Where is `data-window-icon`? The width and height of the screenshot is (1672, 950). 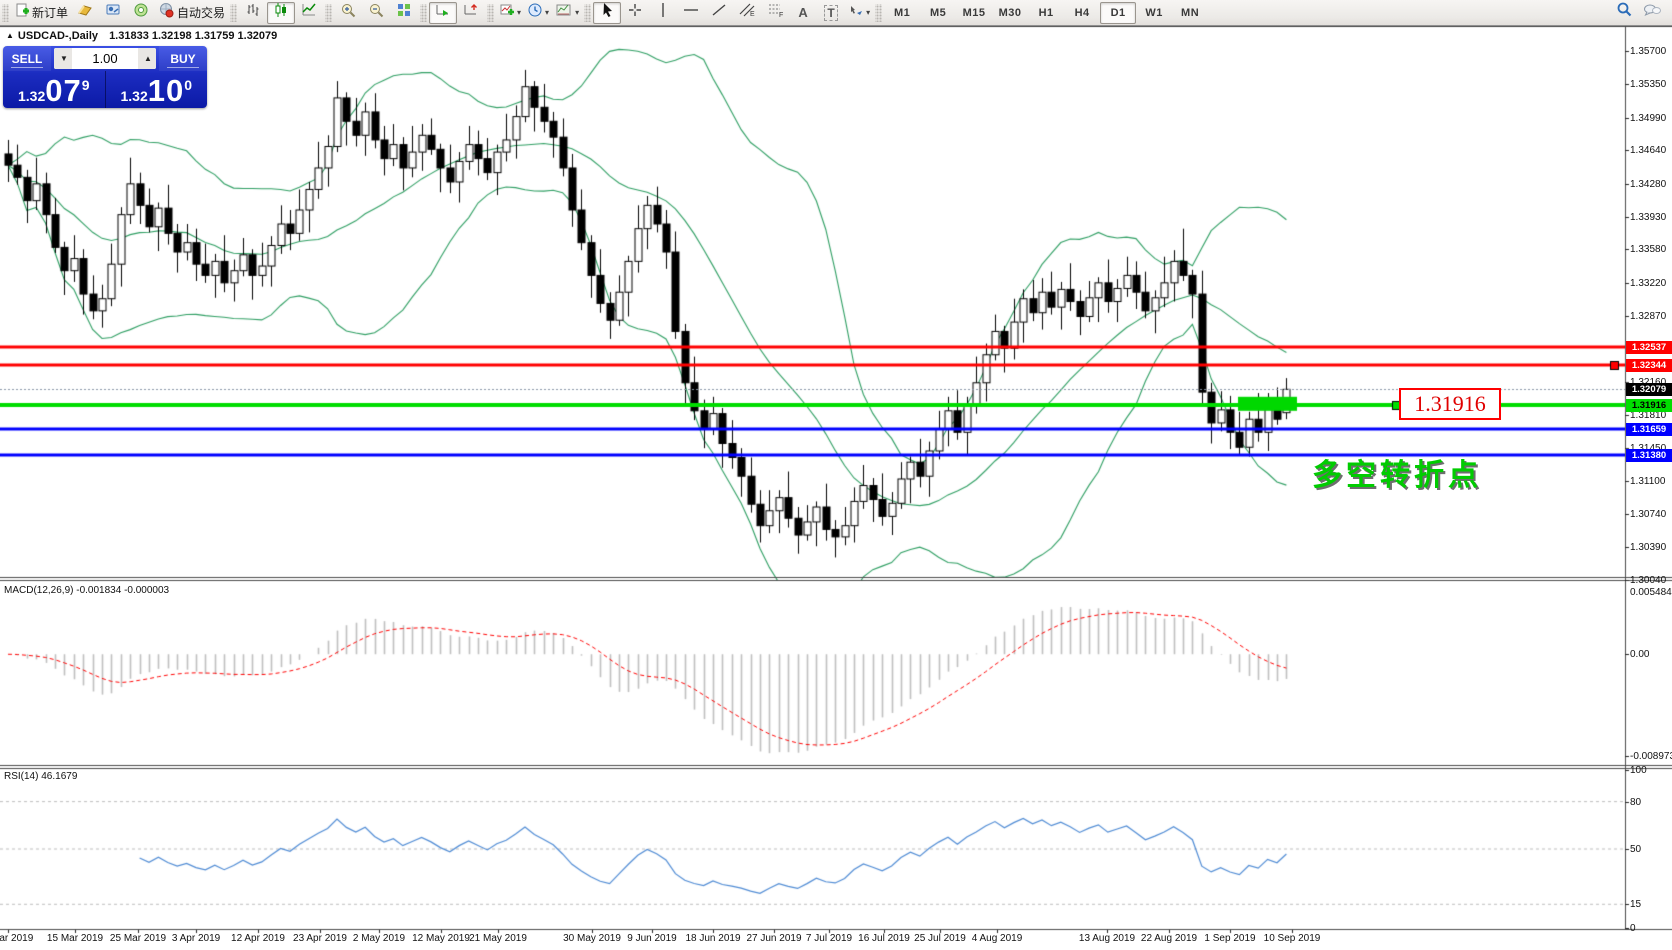
data-window-icon is located at coordinates (113, 12).